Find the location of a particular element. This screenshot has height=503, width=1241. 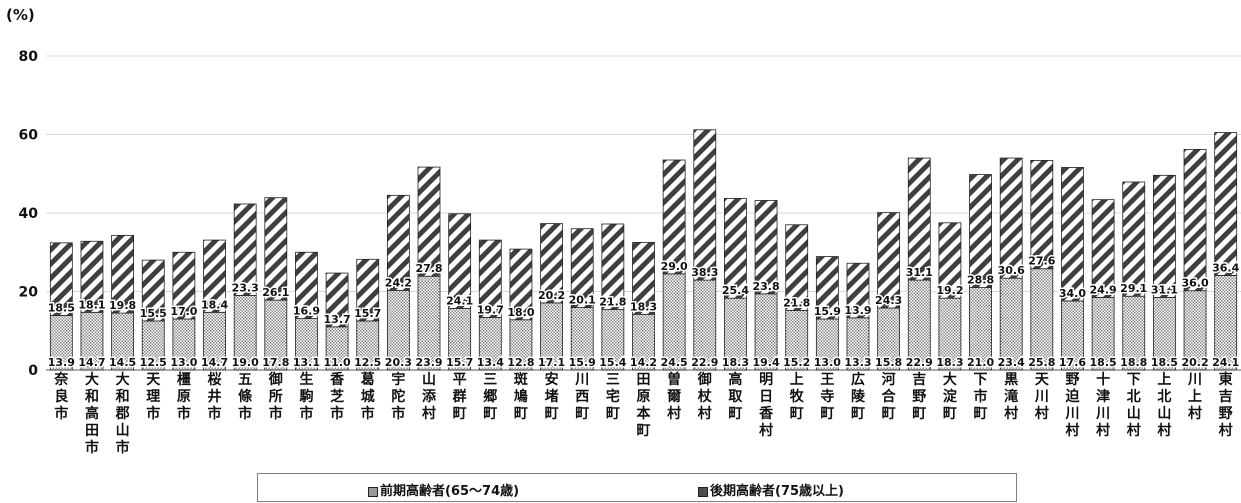

data-label-late: 15.5 is located at coordinates (153, 313).